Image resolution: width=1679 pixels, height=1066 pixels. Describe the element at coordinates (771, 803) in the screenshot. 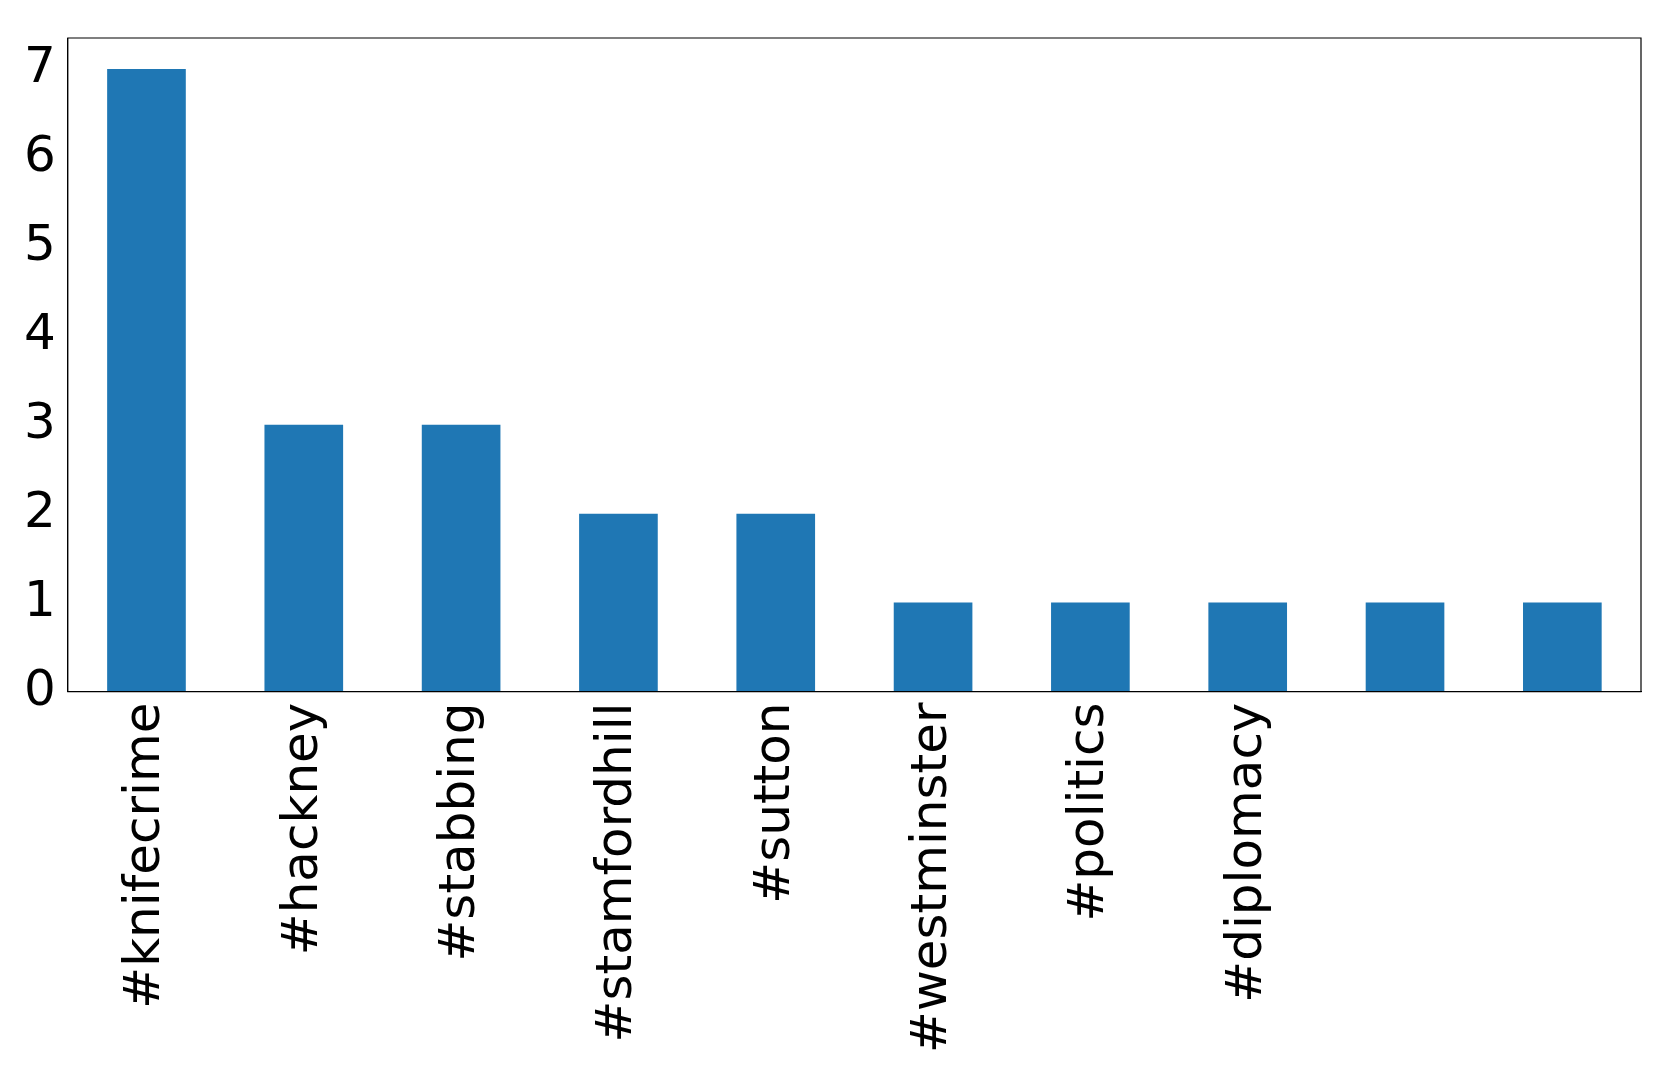

I see `x-tick-label: #sutton` at that location.